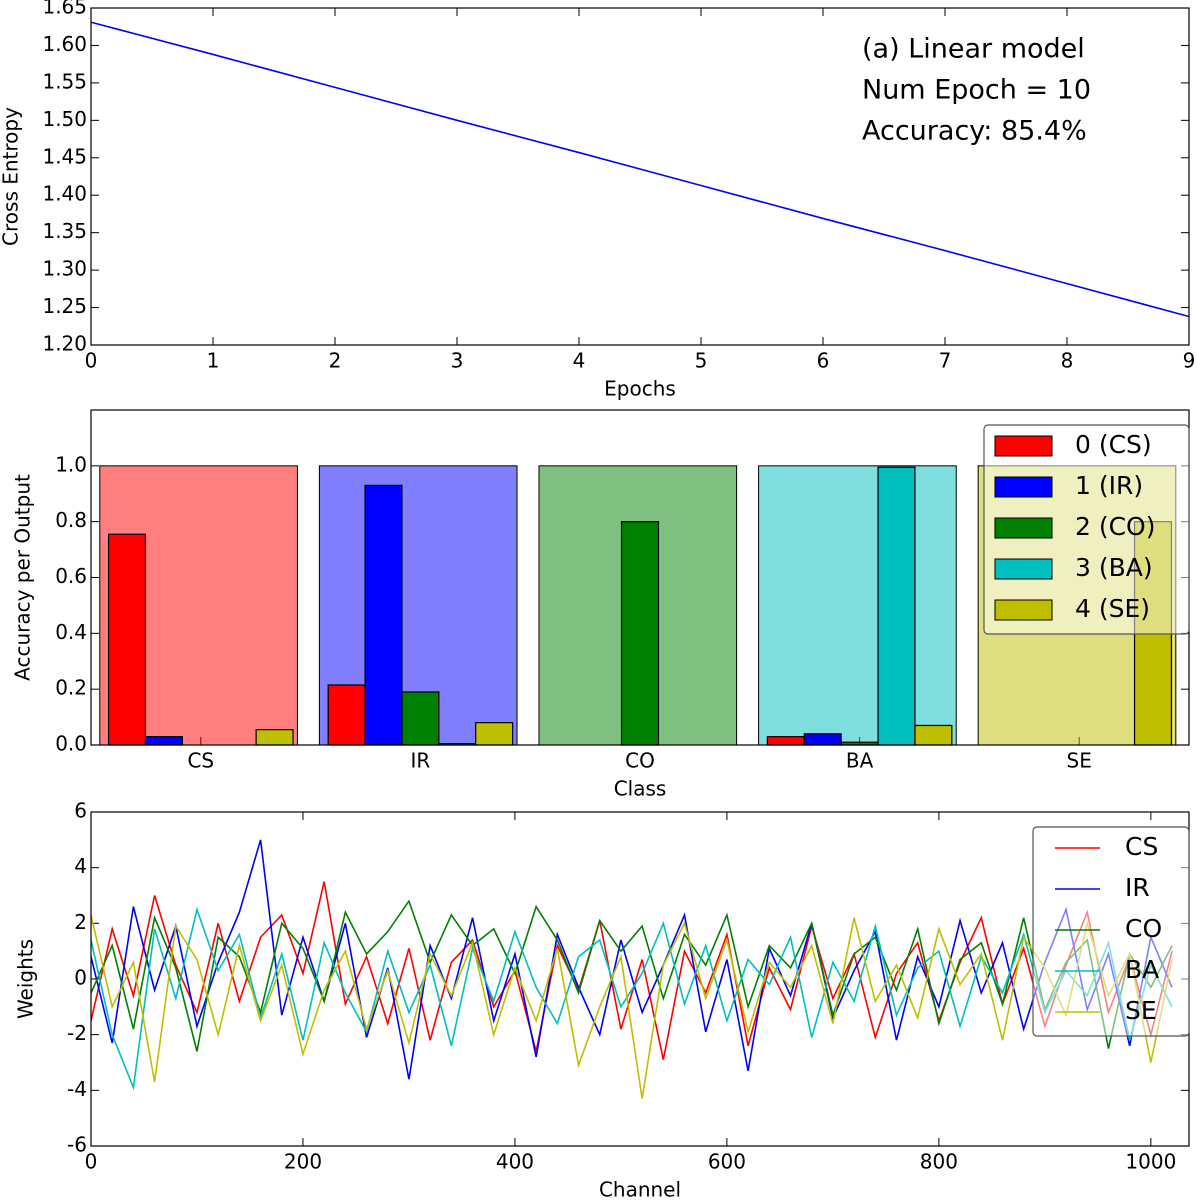 This screenshot has height=1200, width=1197. I want to click on y-tick-label: 0.6, so click(71, 576).